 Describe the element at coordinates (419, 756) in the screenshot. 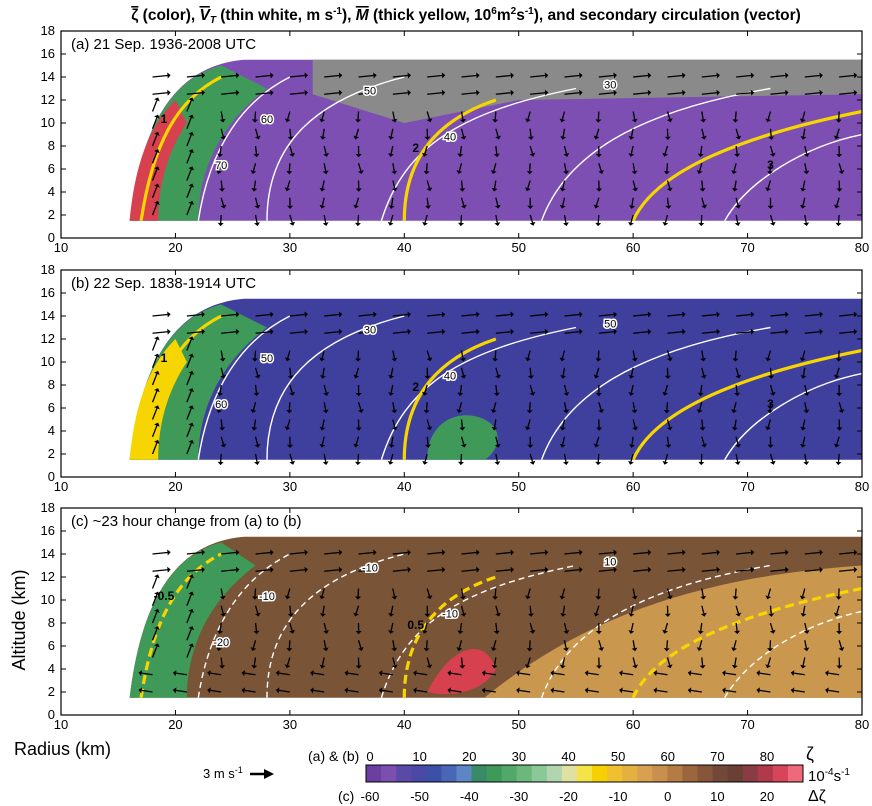

I see `colorbar-tick-ab: 10` at that location.